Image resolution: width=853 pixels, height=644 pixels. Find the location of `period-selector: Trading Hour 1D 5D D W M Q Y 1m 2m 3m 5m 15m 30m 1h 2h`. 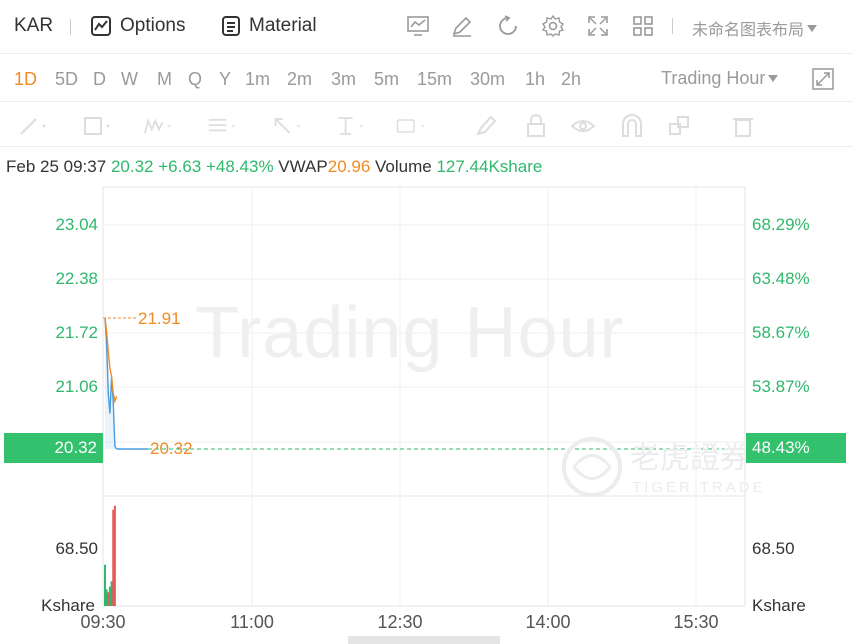

period-selector: Trading Hour 1D 5D D W M Q Y 1m 2m 3m 5m 15m 30m 1h 2h is located at coordinates (426, 79).